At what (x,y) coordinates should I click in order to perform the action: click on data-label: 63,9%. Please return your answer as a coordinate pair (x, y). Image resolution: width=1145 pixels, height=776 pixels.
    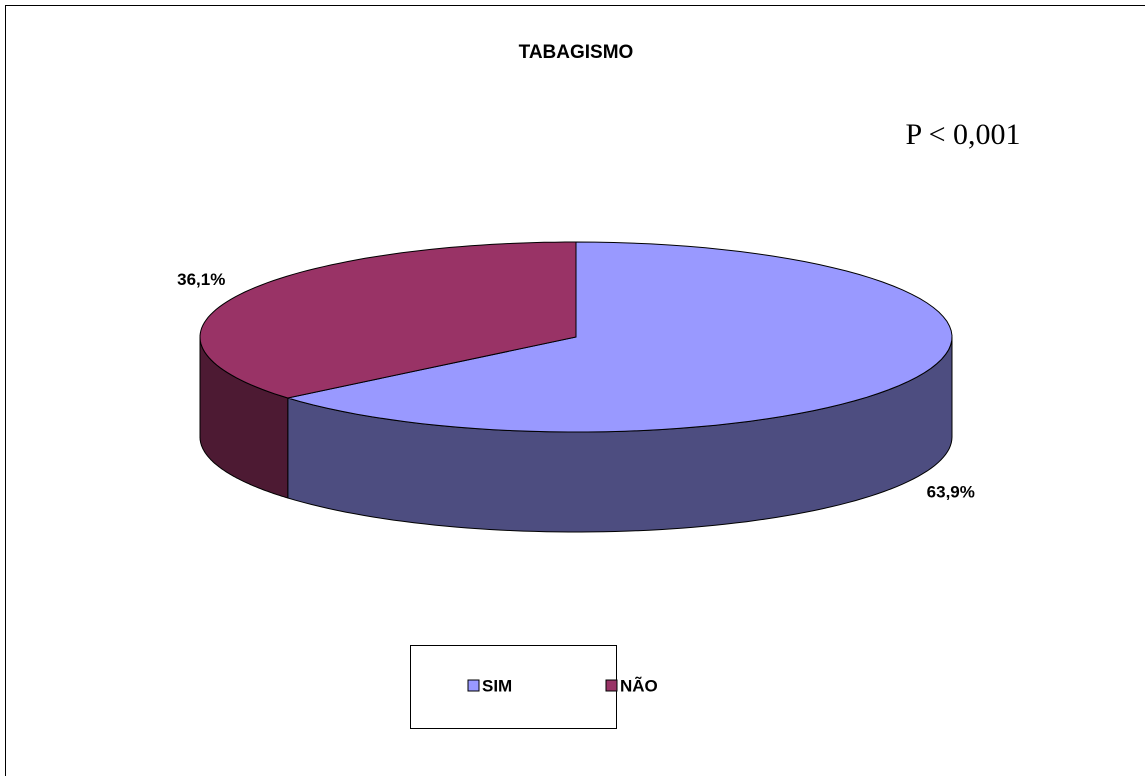
    Looking at the image, I should click on (951, 492).